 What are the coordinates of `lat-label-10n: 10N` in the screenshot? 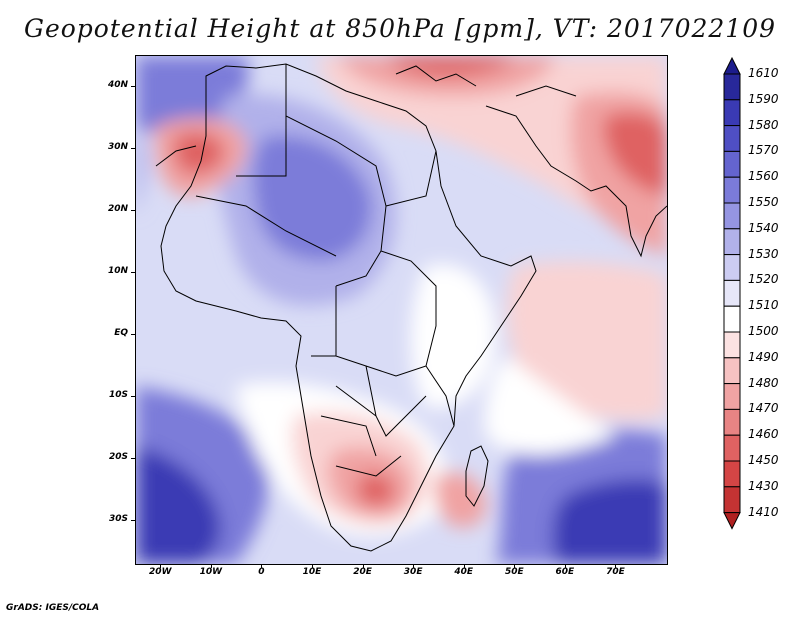 It's located at (117, 270).